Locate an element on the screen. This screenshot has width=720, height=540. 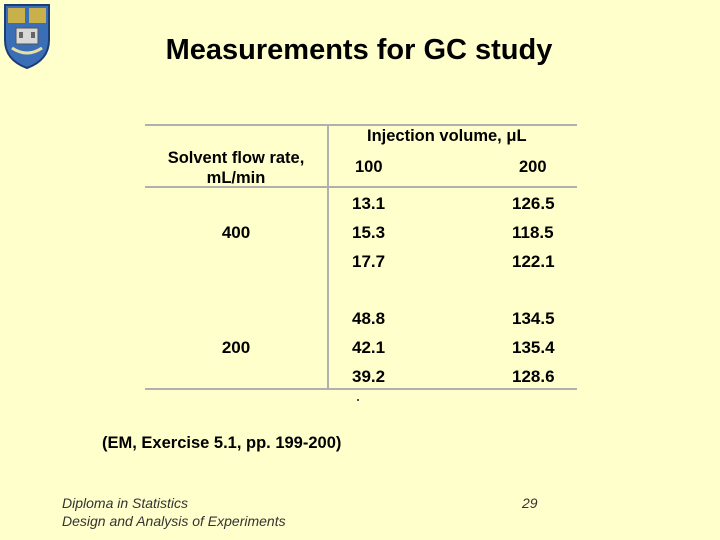
table-bottom-rule is located at coordinates (361, 389).